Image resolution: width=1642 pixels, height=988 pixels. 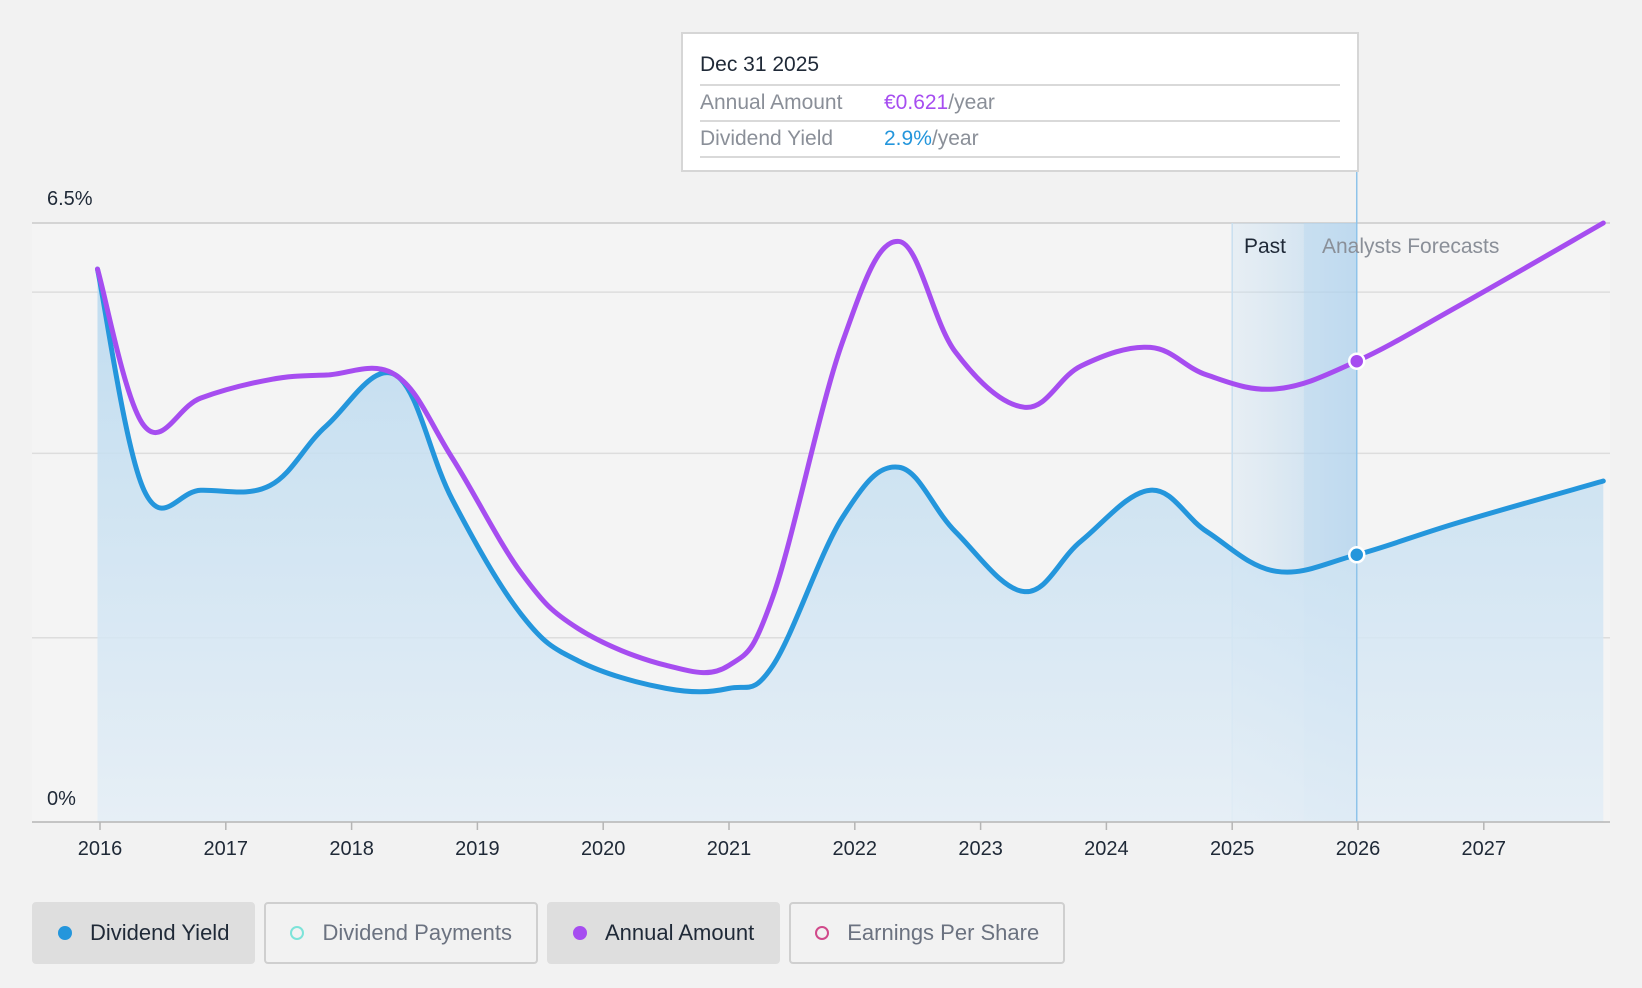 I want to click on tooltip-label: Annual Amount, so click(x=771, y=102).